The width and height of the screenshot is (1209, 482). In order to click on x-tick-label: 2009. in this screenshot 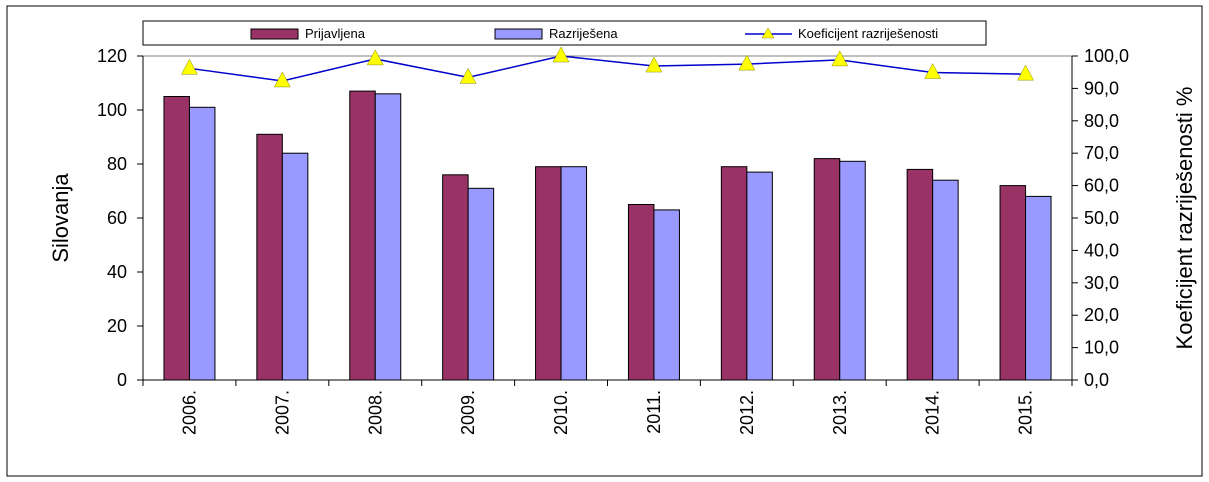, I will do `click(468, 412)`.